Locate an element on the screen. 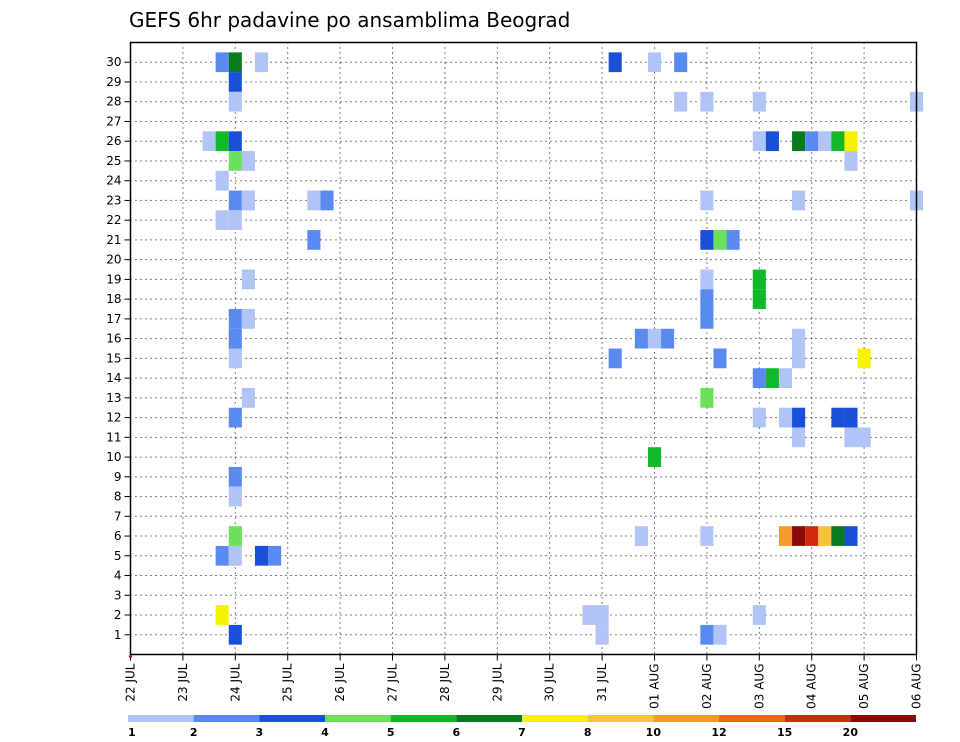  y-tick-label: 5 is located at coordinates (118, 556).